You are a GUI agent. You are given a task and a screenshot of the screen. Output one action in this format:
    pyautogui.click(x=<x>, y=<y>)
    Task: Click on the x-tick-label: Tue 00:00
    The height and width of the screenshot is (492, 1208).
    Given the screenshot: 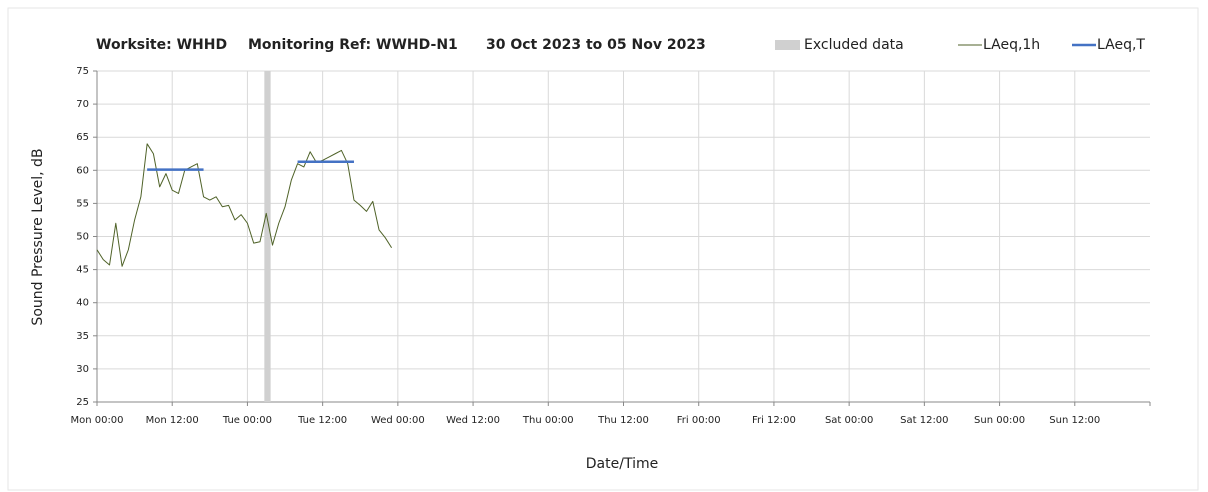 What is the action you would take?
    pyautogui.click(x=247, y=420)
    